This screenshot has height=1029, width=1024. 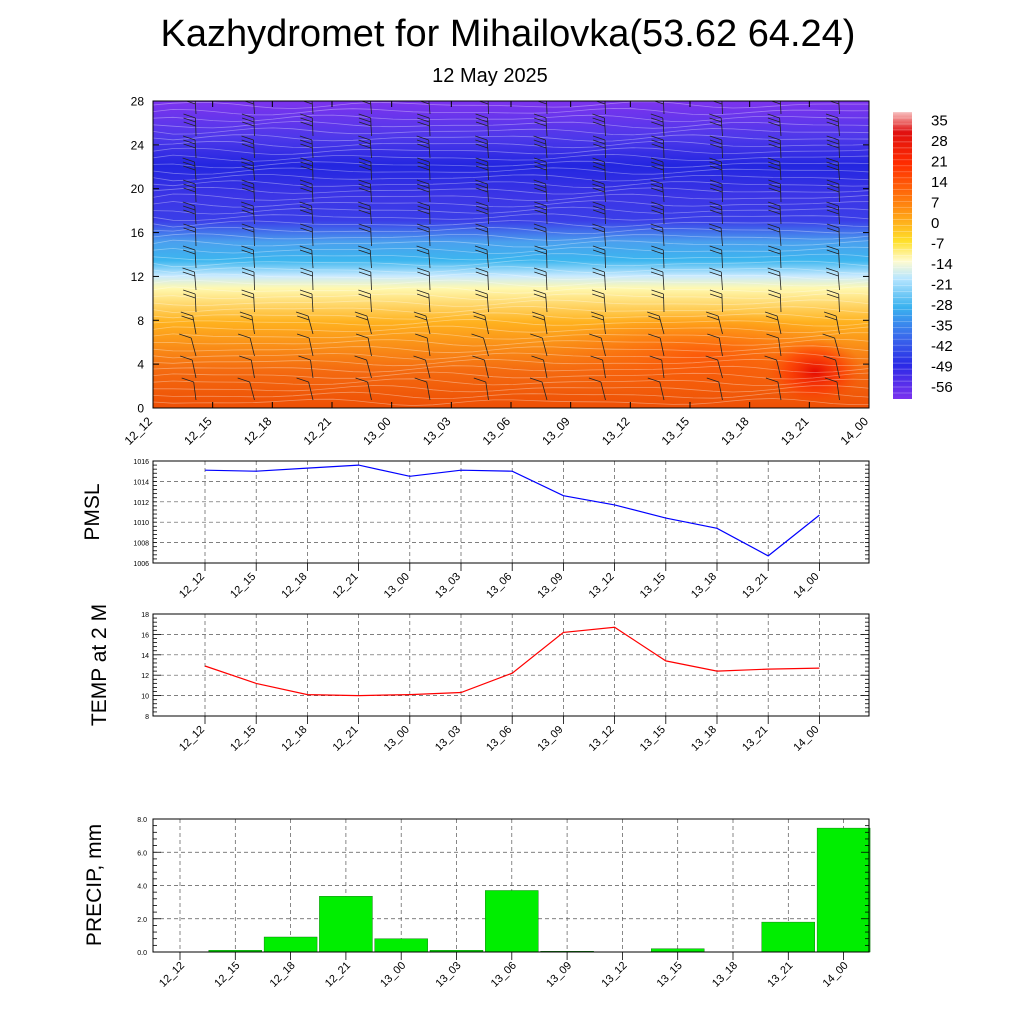 I want to click on y-tick-label: 1010, so click(x=141, y=523).